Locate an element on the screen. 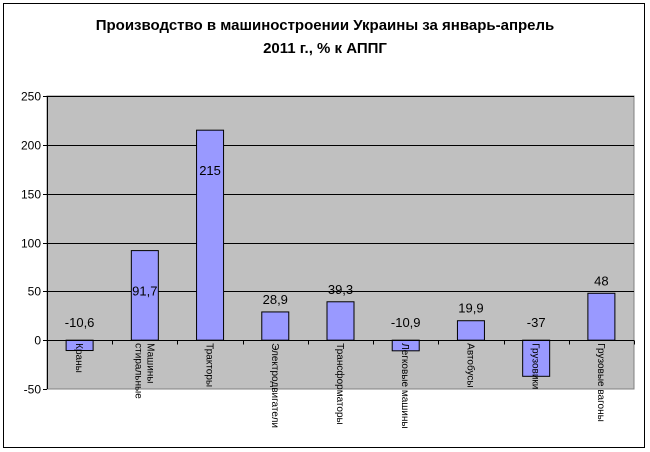 The width and height of the screenshot is (650, 452). x-category-label-line: Тракторы is located at coordinates (209, 365).